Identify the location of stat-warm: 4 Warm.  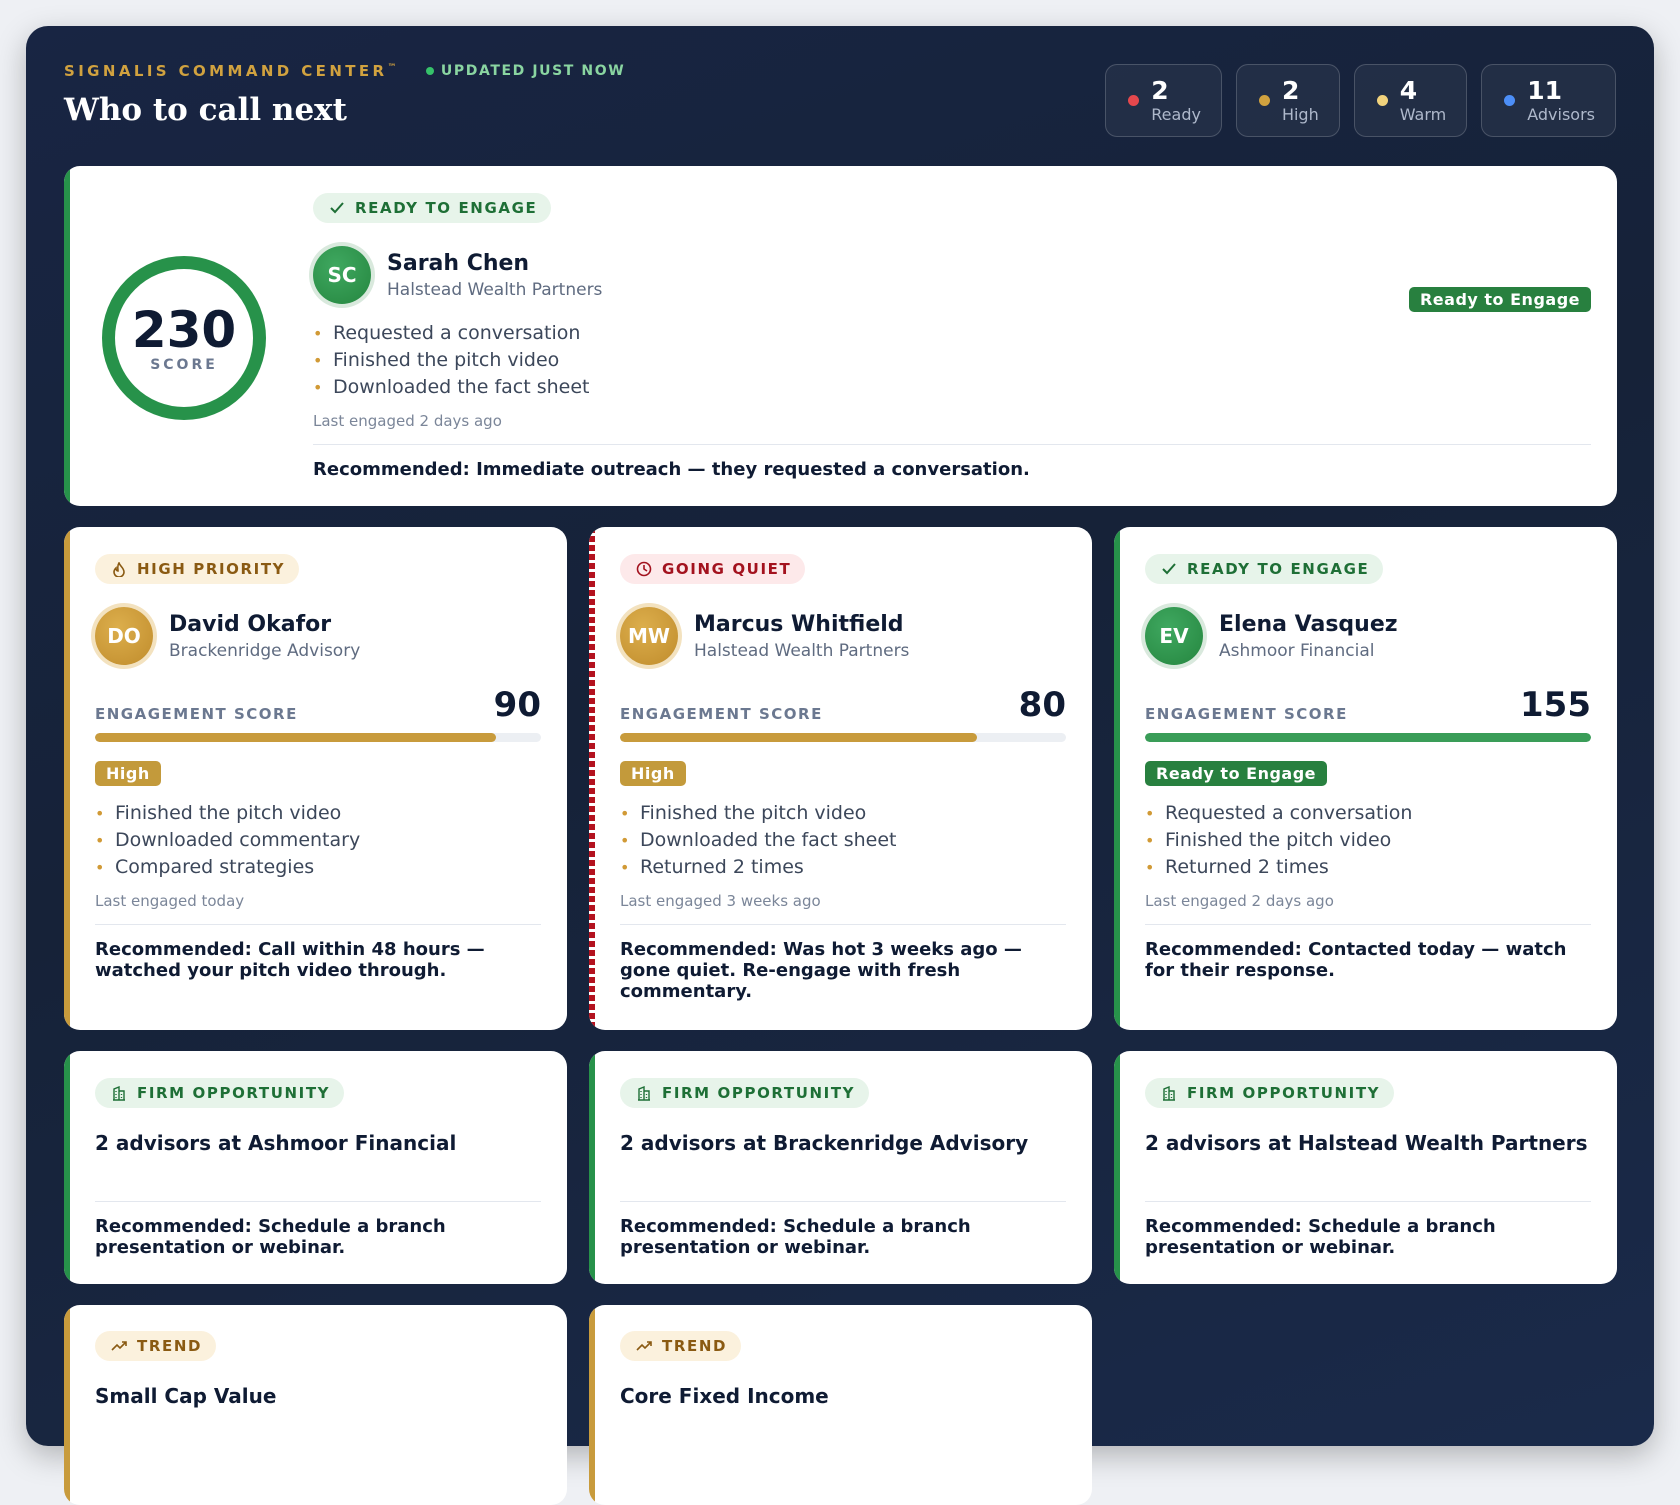
(1410, 100).